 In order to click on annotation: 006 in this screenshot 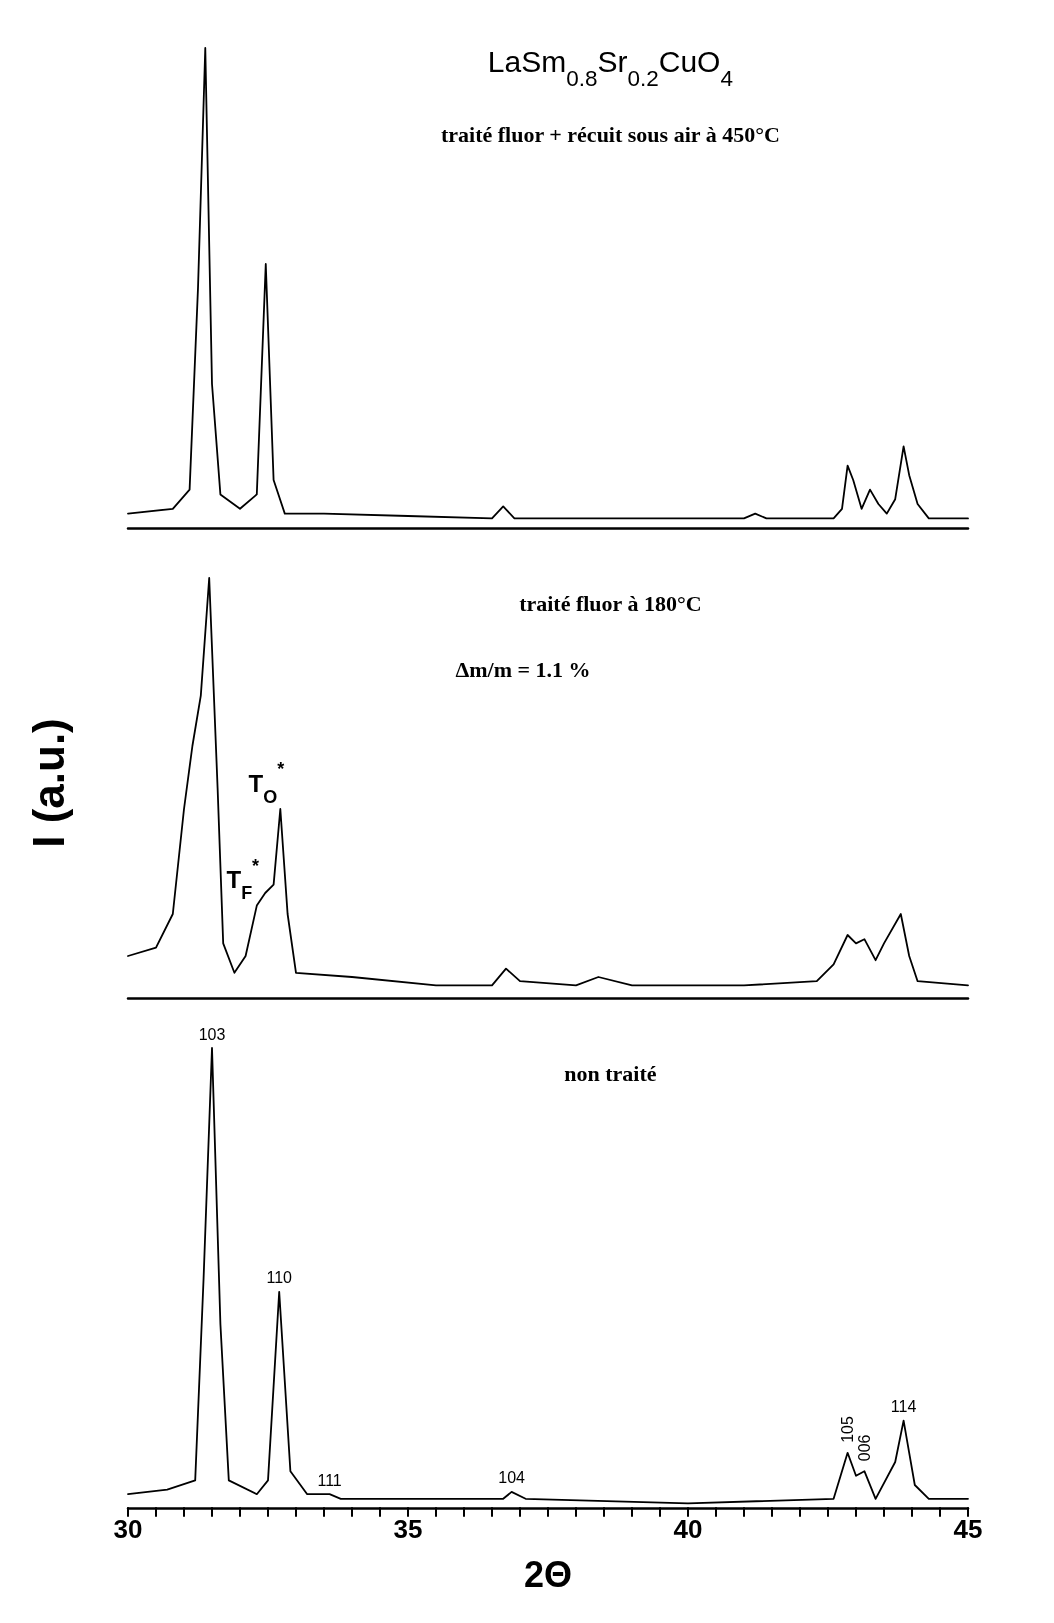, I will do `click(864, 1448)`.